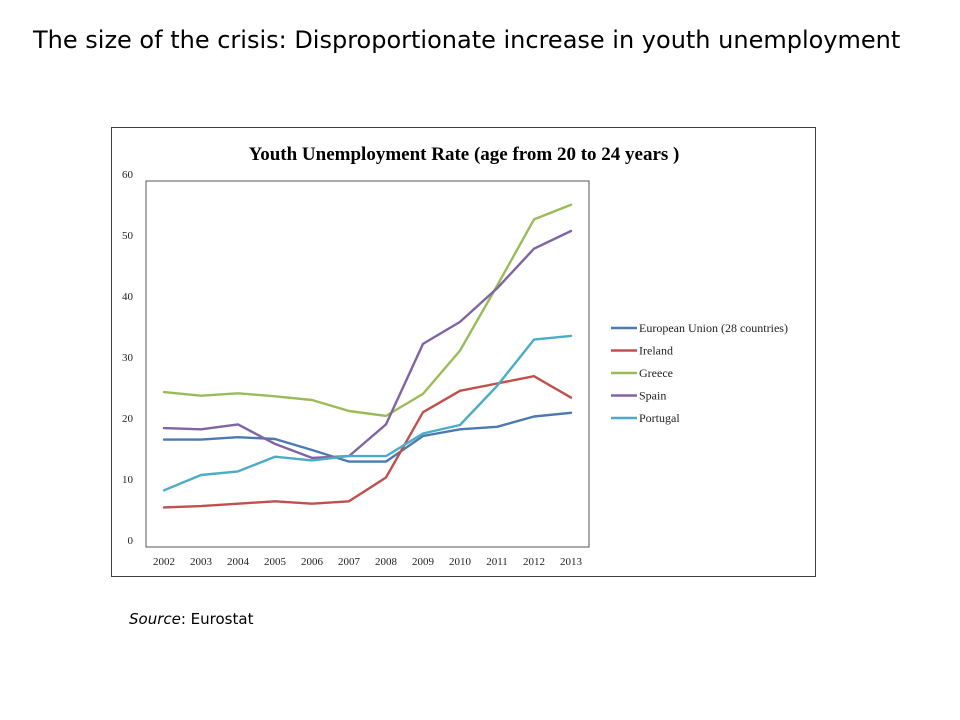 The width and height of the screenshot is (960, 720). Describe the element at coordinates (155, 619) in the screenshot. I see `source-label: Source` at that location.